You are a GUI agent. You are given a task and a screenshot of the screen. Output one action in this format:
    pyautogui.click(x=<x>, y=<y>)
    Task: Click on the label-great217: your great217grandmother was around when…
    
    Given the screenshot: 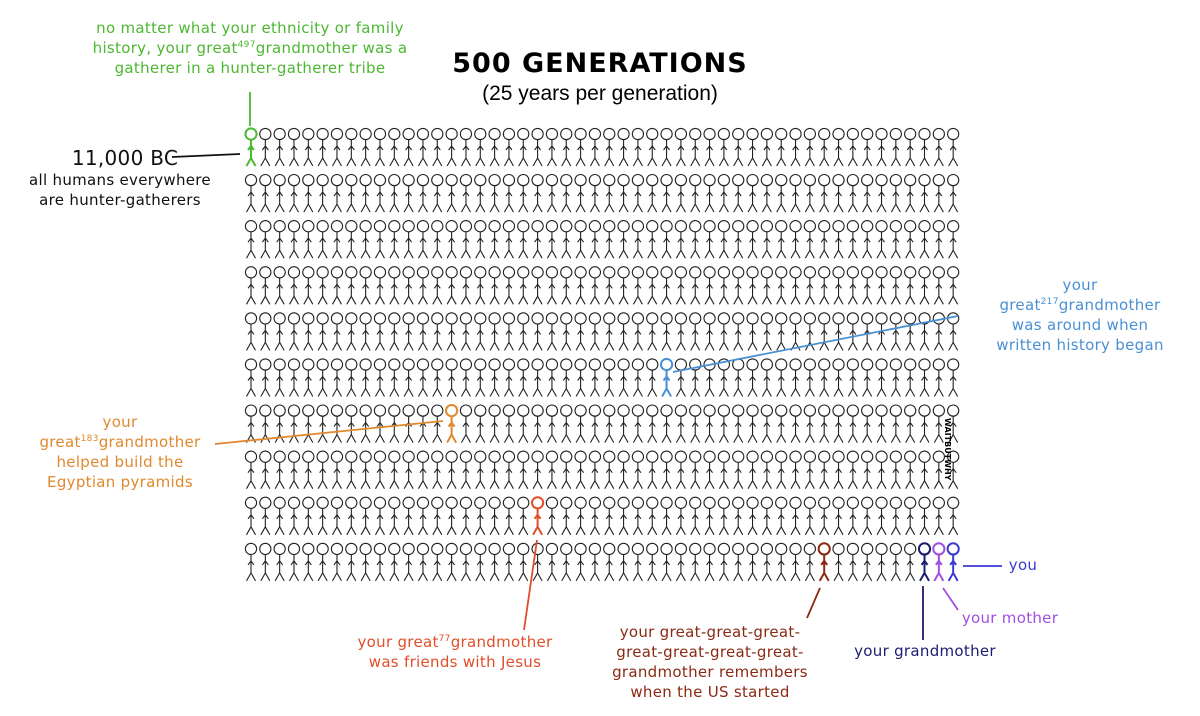 What is the action you would take?
    pyautogui.click(x=1080, y=315)
    